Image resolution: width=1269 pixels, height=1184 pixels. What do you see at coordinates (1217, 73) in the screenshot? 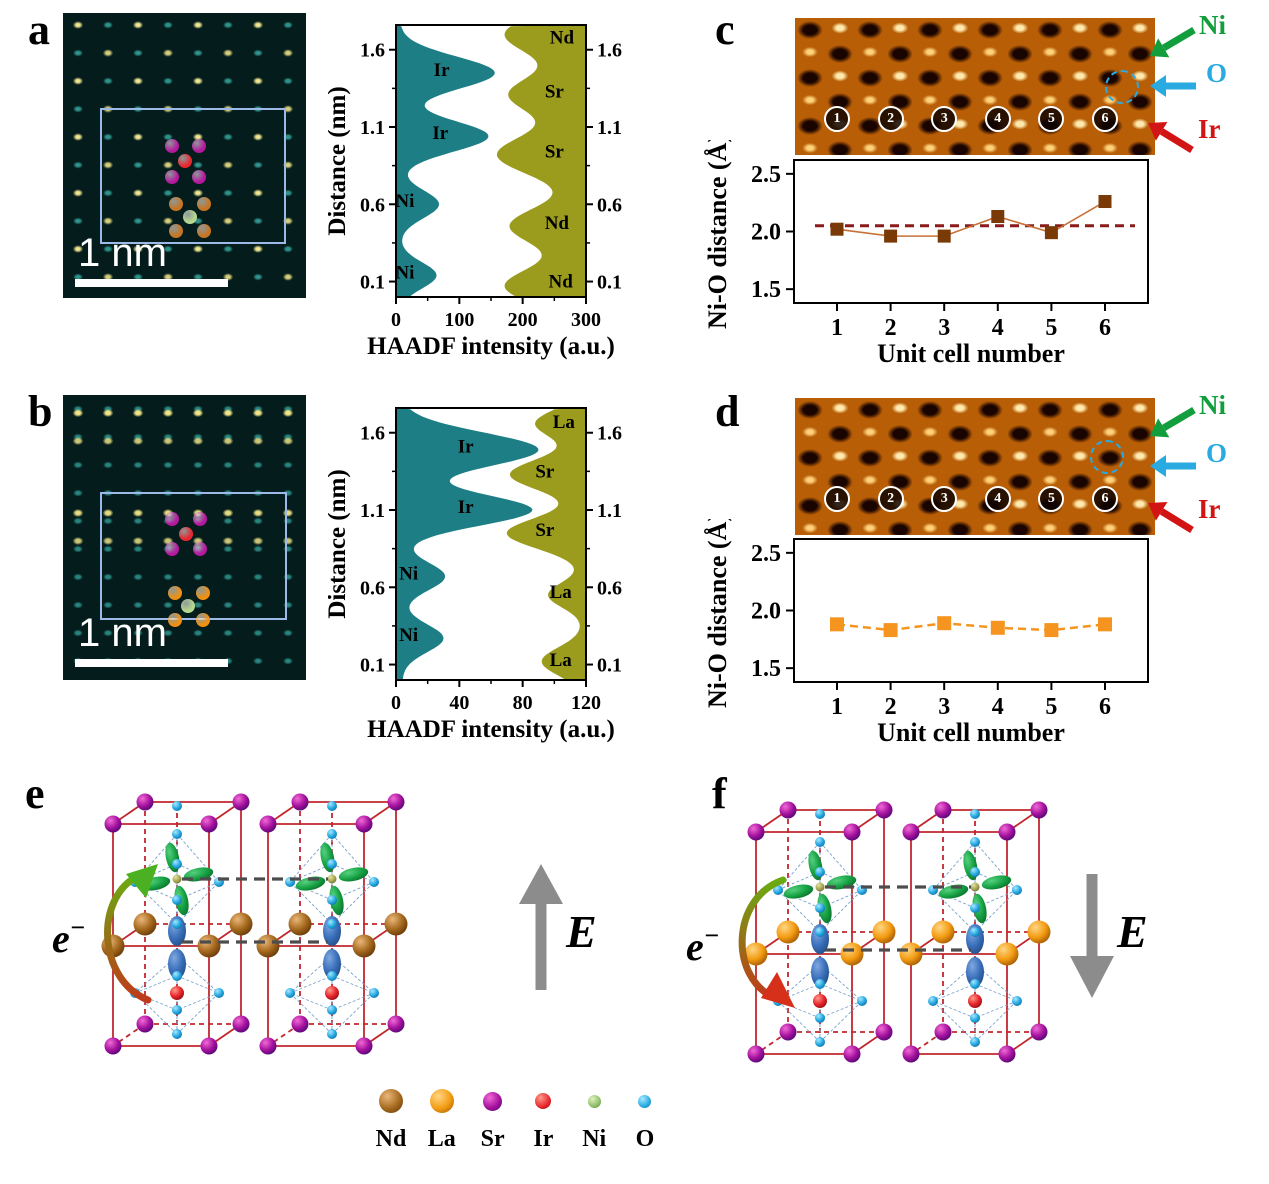
I see `o-atom-label: O` at bounding box center [1217, 73].